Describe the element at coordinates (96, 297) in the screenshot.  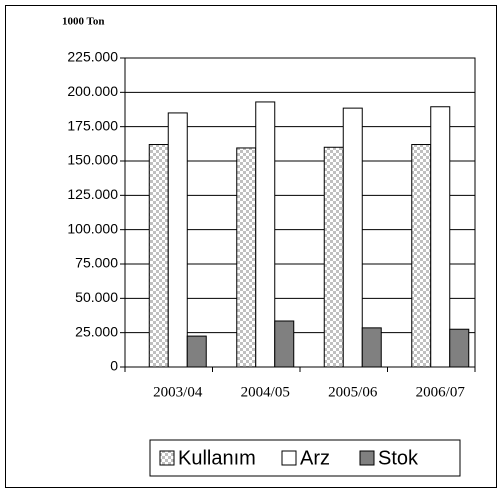
I see `y-tick-label: 50.000` at that location.